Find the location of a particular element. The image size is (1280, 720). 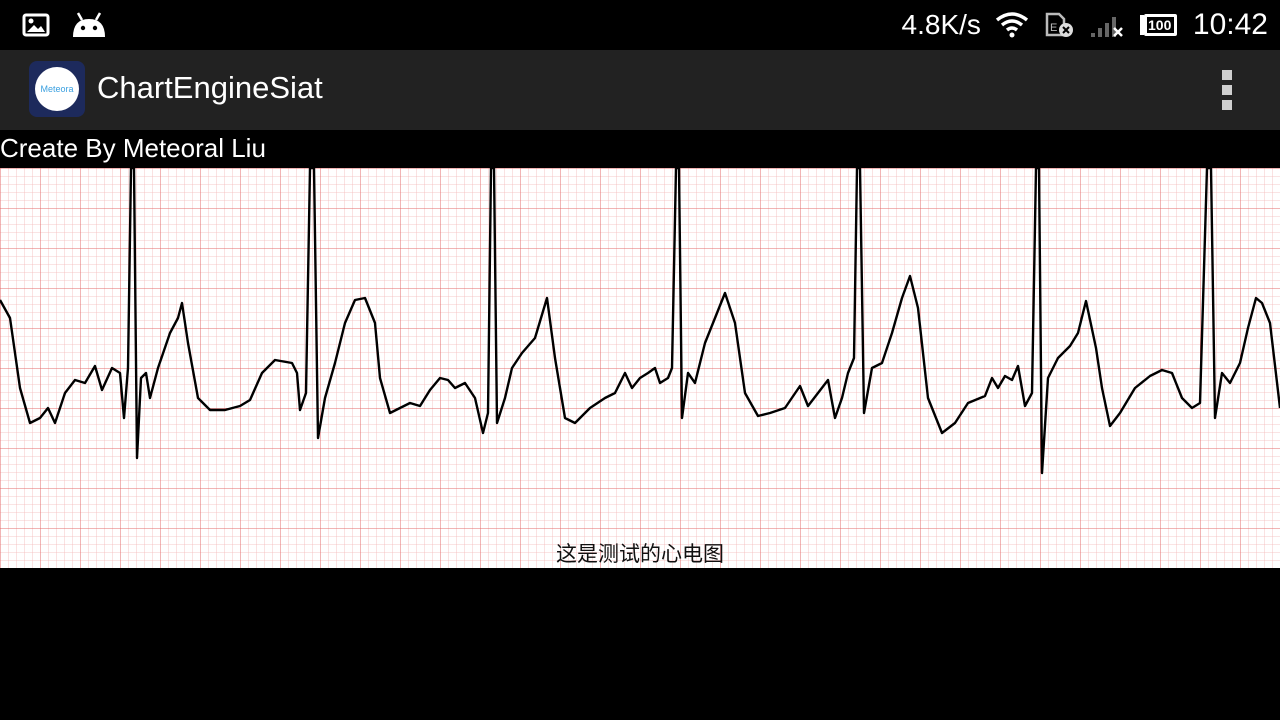

android-icon is located at coordinates (89, 24).